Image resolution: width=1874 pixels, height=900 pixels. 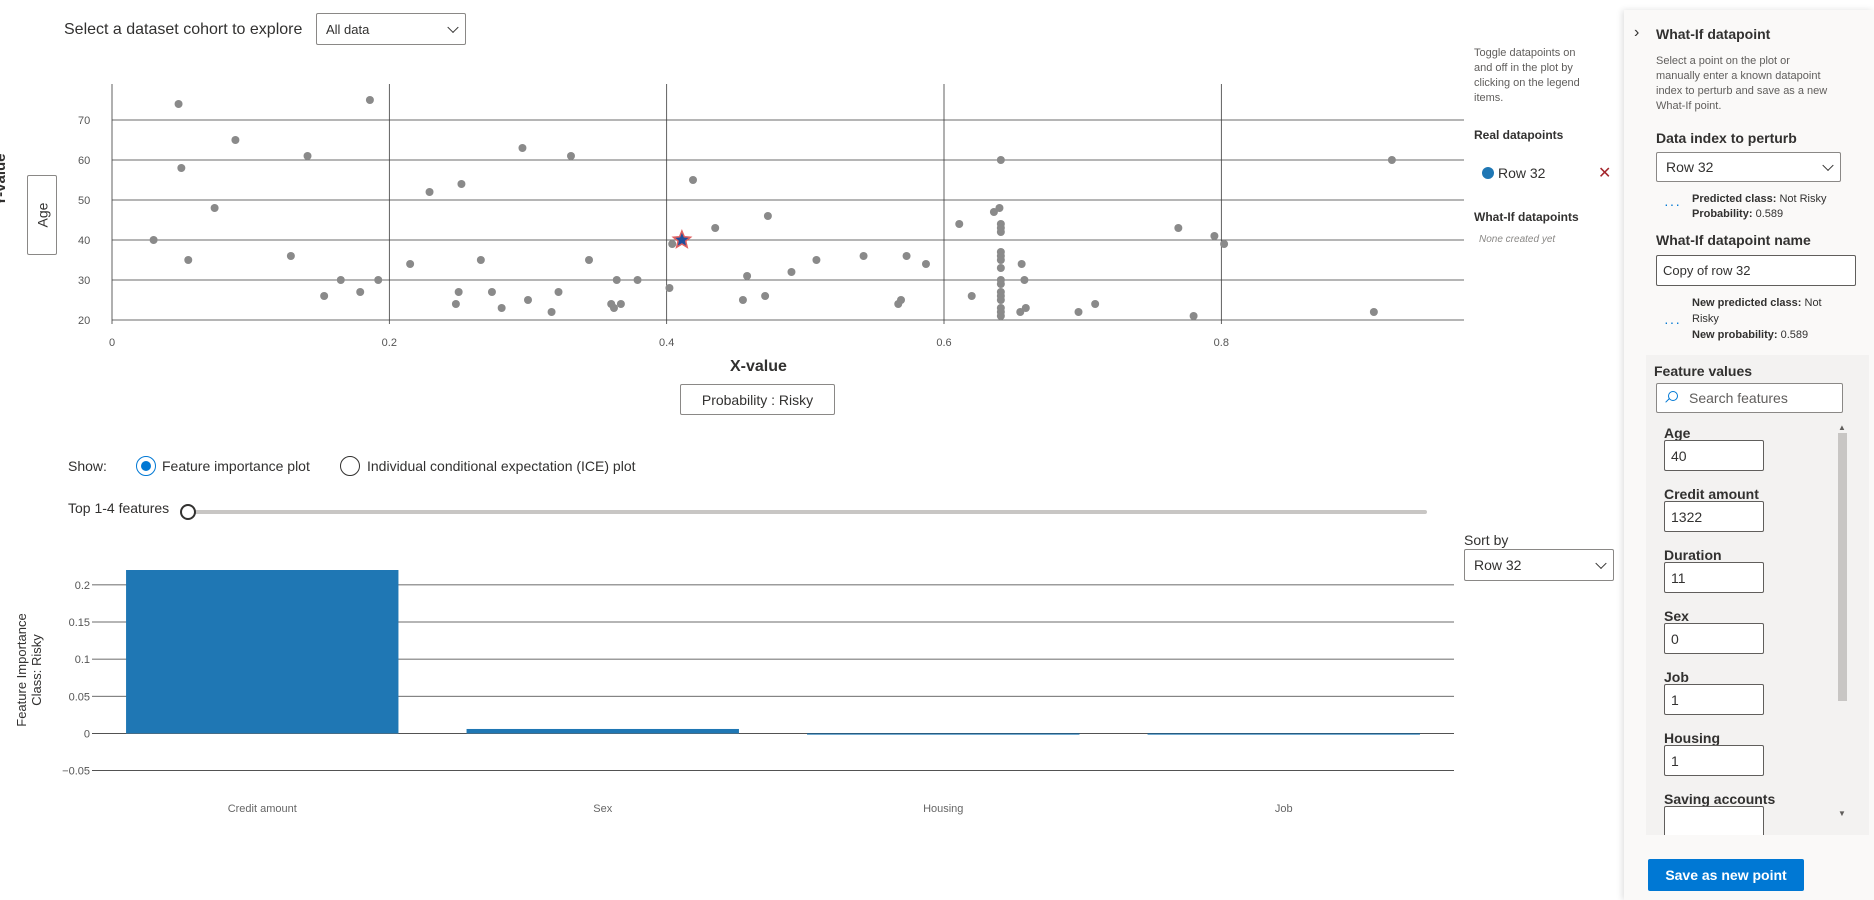 I want to click on legend-item-row32: Row 32, so click(x=1522, y=173).